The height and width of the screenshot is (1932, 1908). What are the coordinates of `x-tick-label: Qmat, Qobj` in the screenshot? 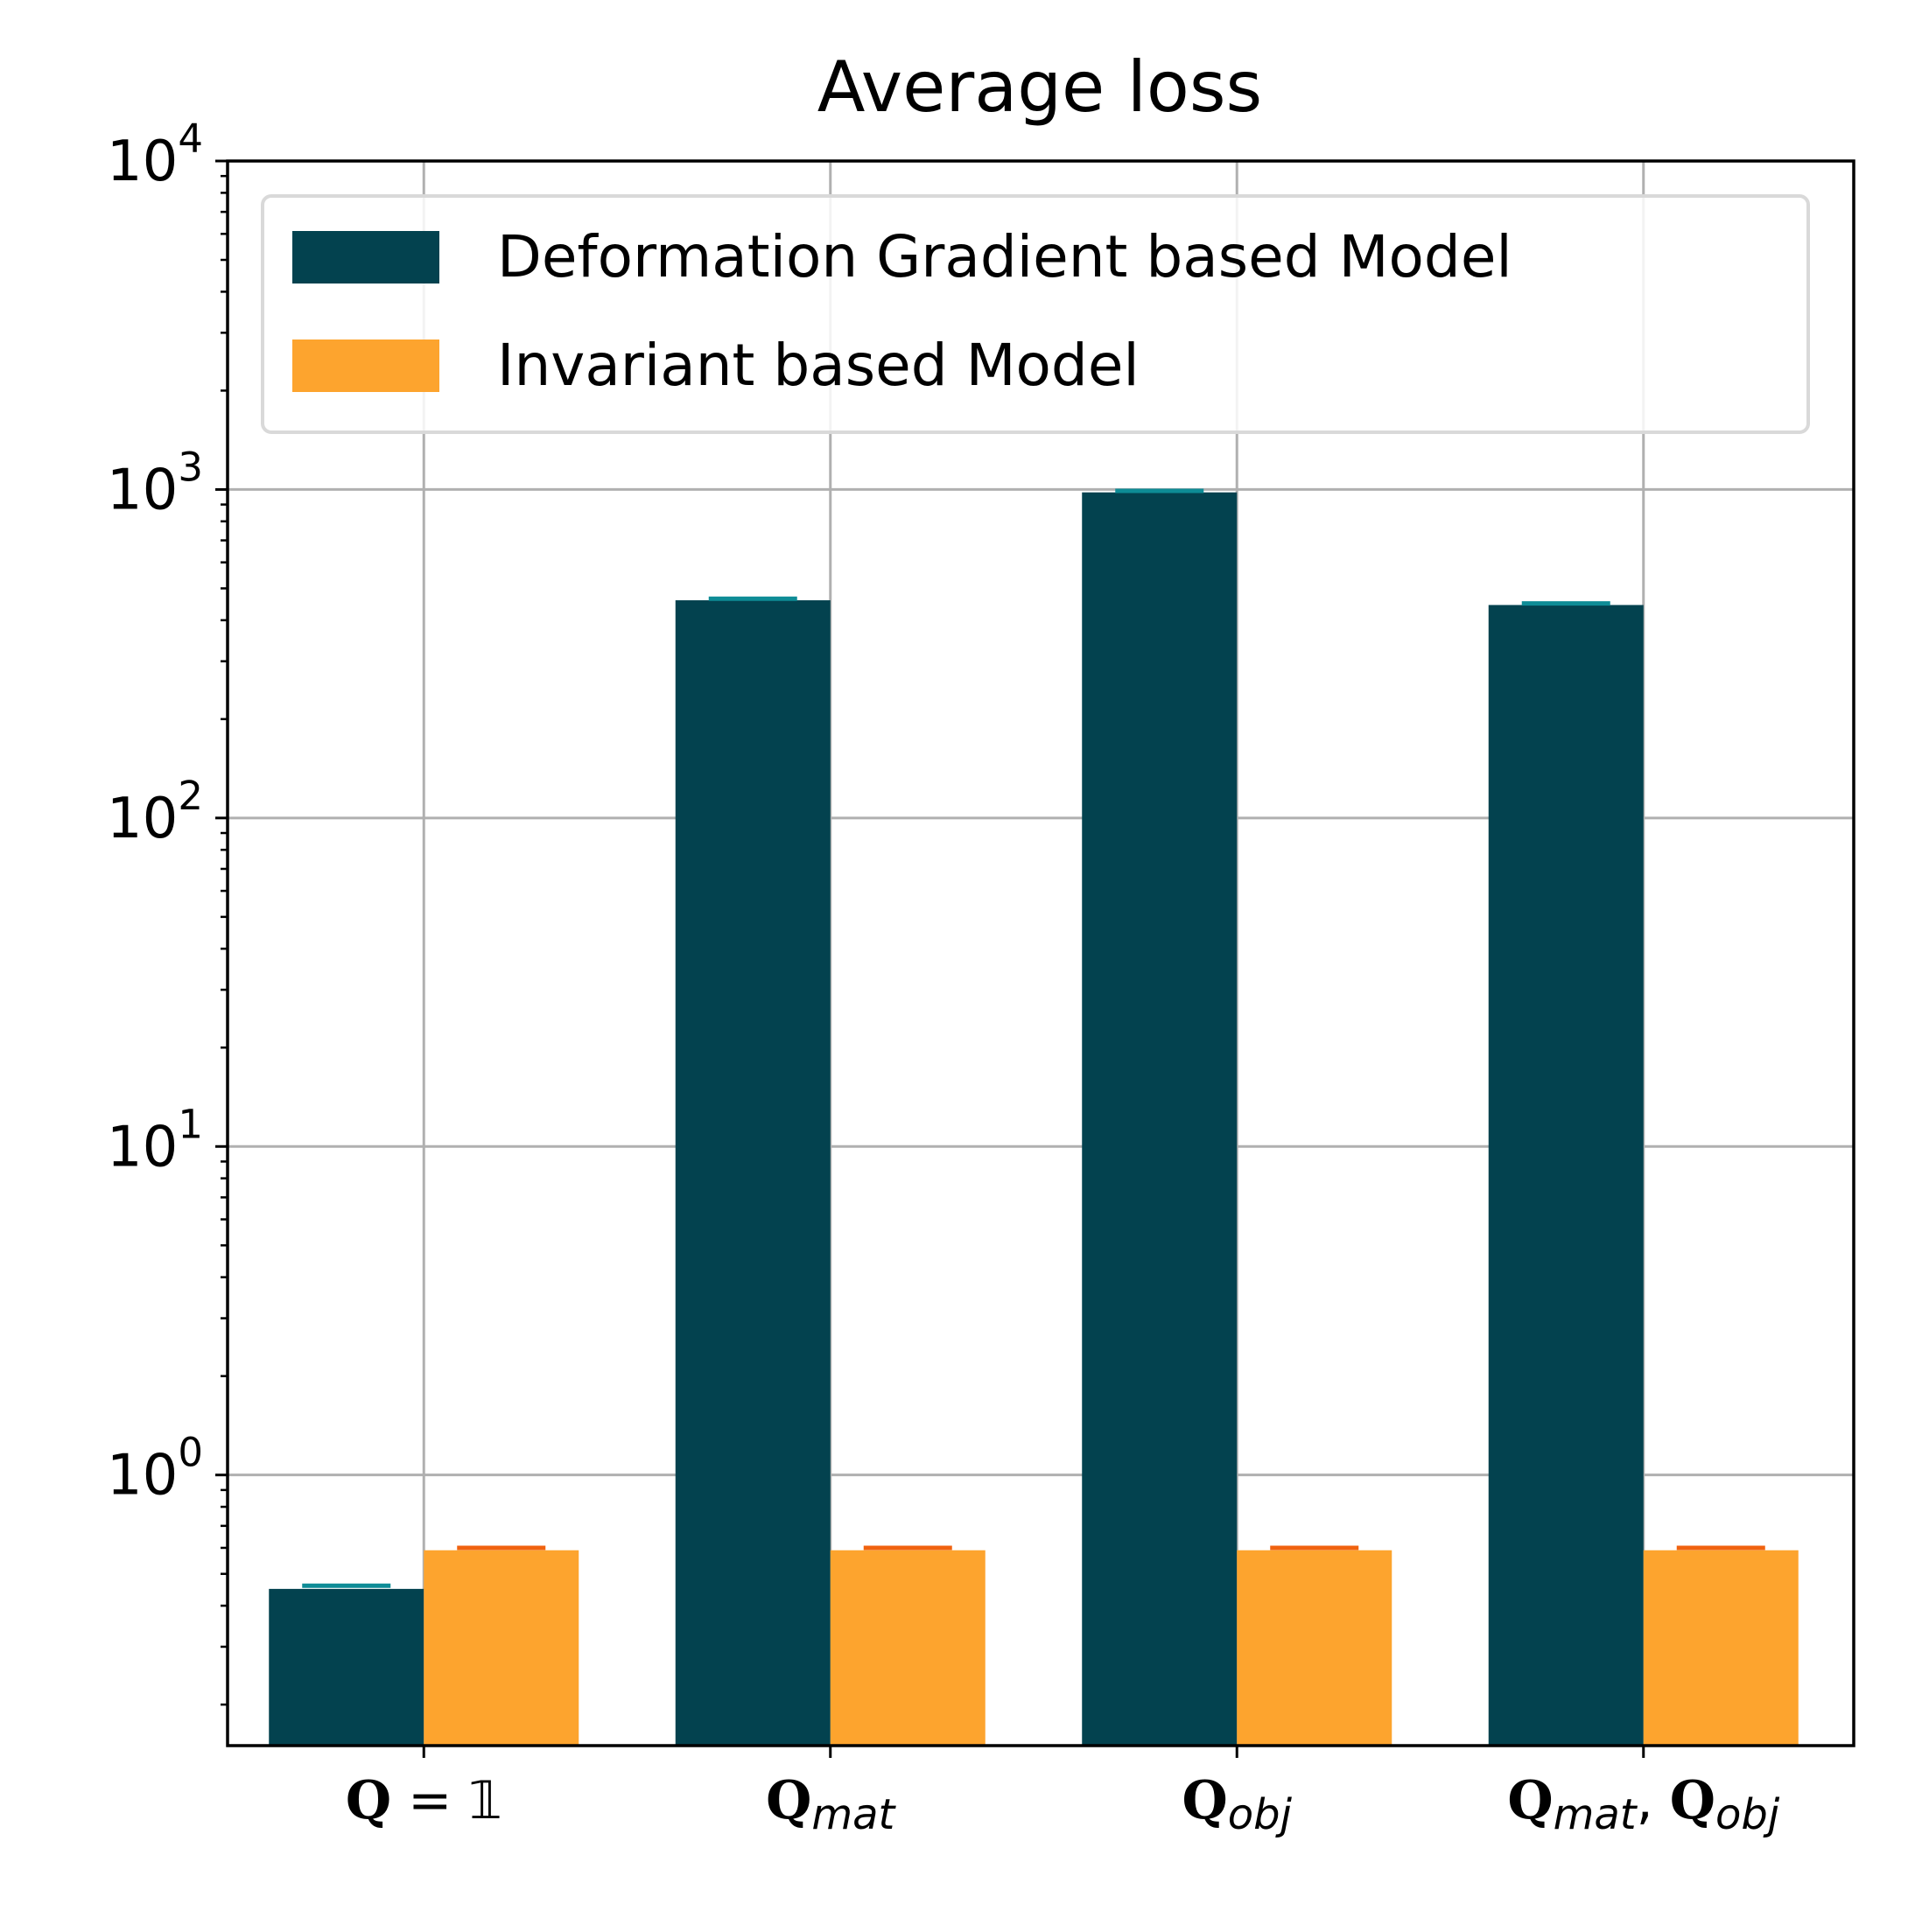 It's located at (1643, 1804).